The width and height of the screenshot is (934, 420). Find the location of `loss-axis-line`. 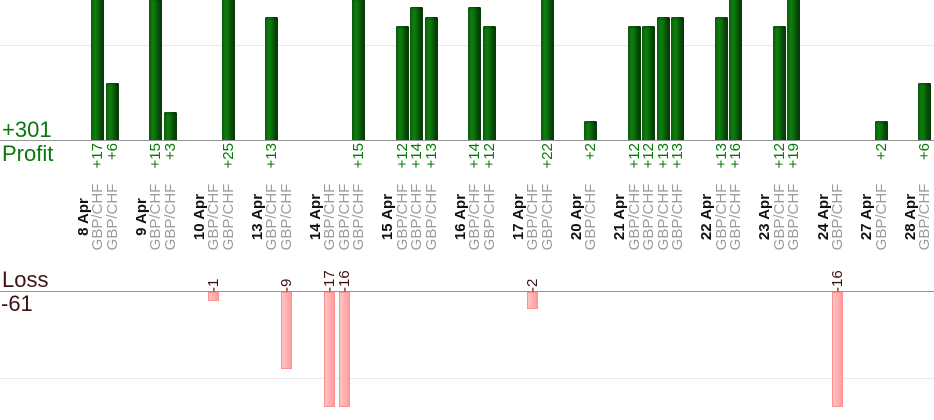

loss-axis-line is located at coordinates (467, 291).